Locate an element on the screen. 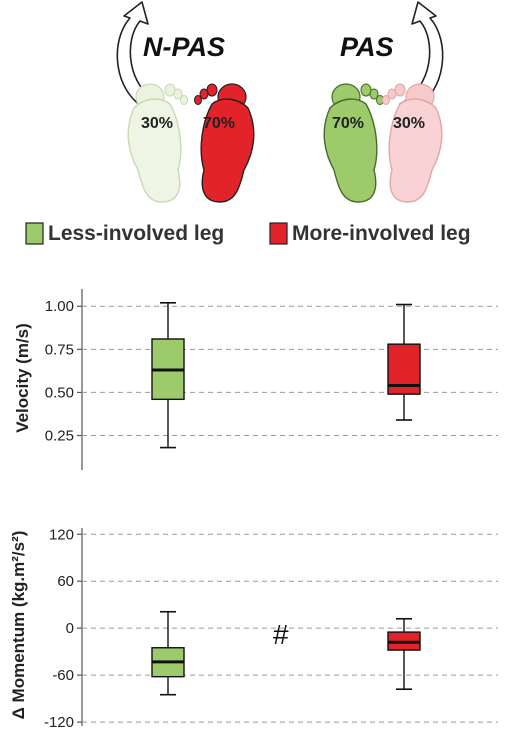 The width and height of the screenshot is (510, 756). pas-less-pct: 70% is located at coordinates (348, 123).